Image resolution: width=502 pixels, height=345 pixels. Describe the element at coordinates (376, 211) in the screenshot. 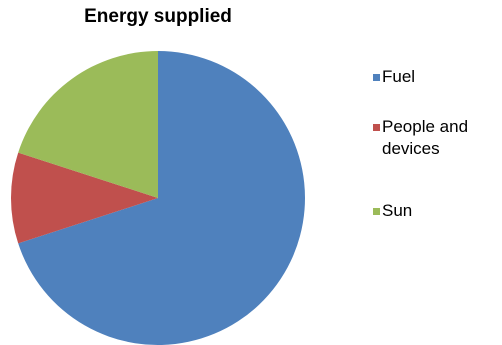

I see `legend-swatch-sun` at that location.